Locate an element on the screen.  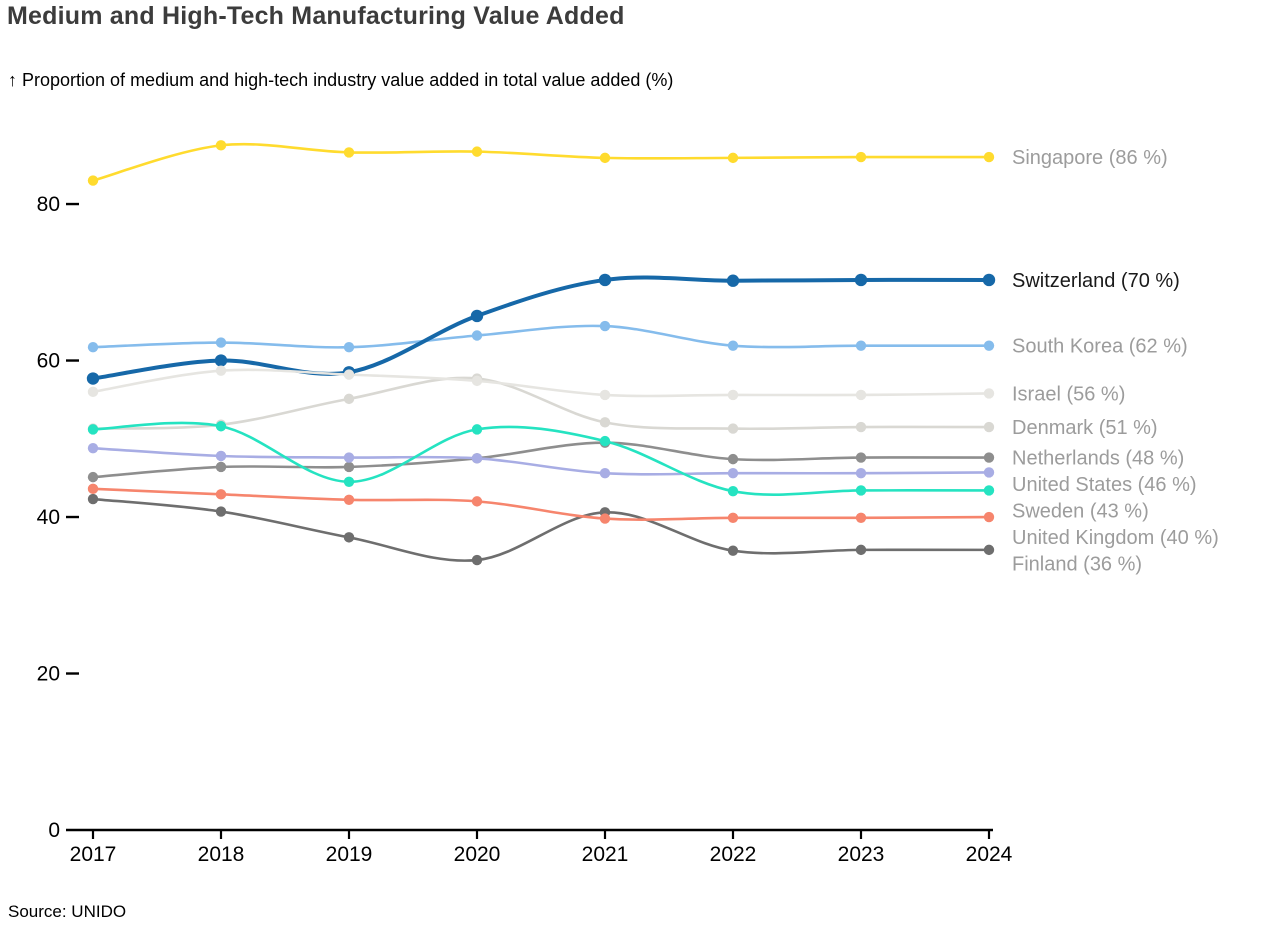
data-point-singapore-2022 is located at coordinates (733, 158).